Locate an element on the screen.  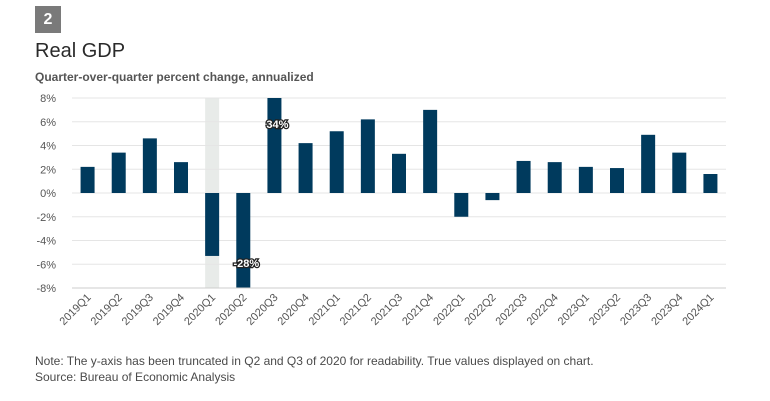
bar-2020Q4 is located at coordinates (305, 168).